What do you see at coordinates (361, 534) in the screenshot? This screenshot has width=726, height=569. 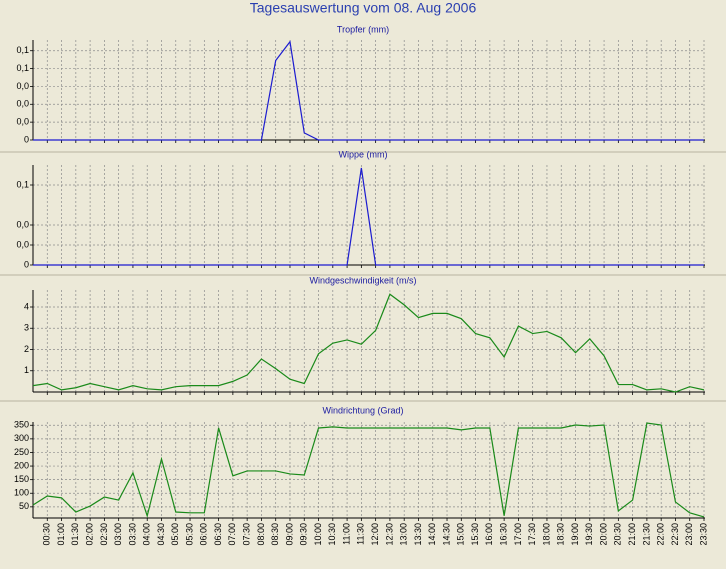 I see `x-tick-label: 11:30` at bounding box center [361, 534].